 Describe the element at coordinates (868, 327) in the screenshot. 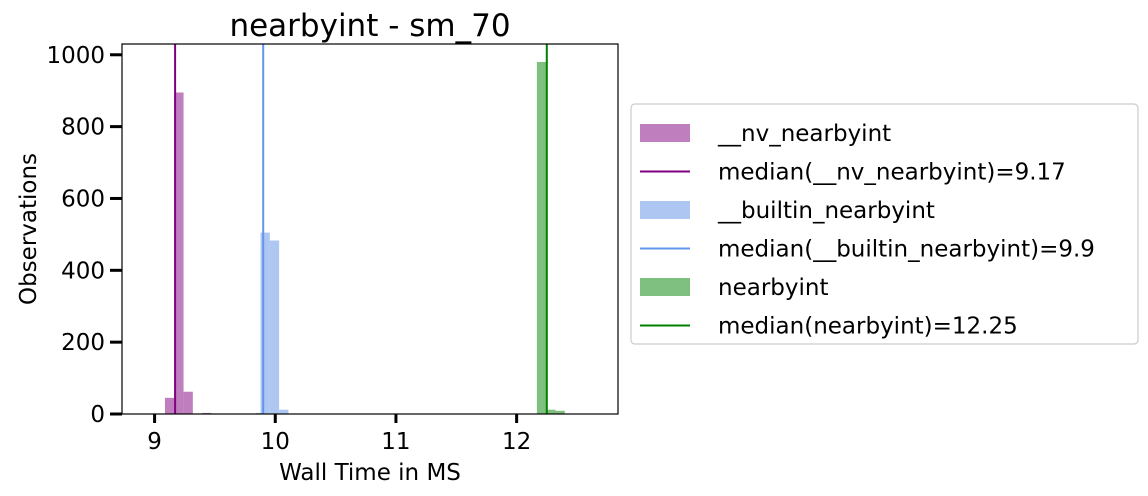

I see `legend-median-label: median(nearbyint)=12.25` at that location.